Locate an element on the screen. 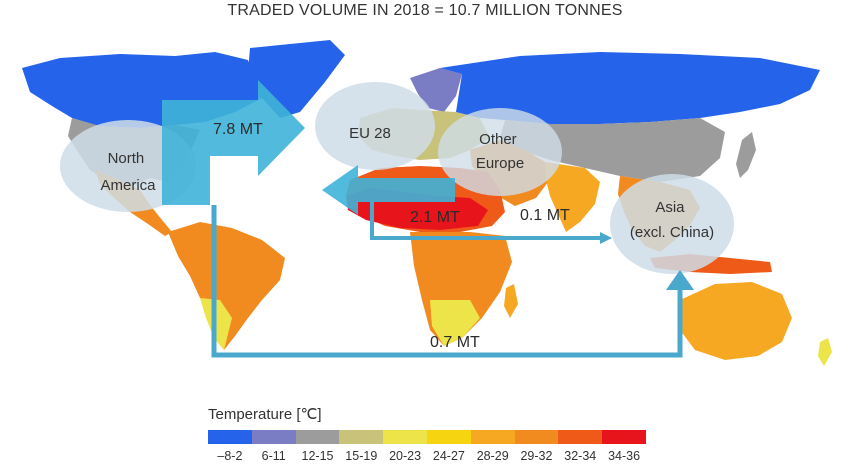 This screenshot has height=470, width=850. flow-line-to-asia-short is located at coordinates (485, 220).